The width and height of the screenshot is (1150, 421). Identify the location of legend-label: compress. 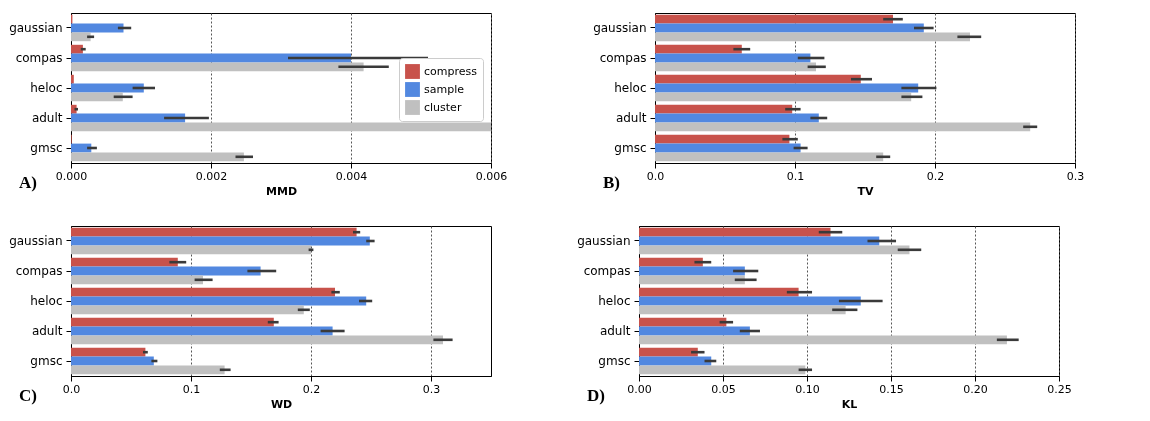
(451, 71).